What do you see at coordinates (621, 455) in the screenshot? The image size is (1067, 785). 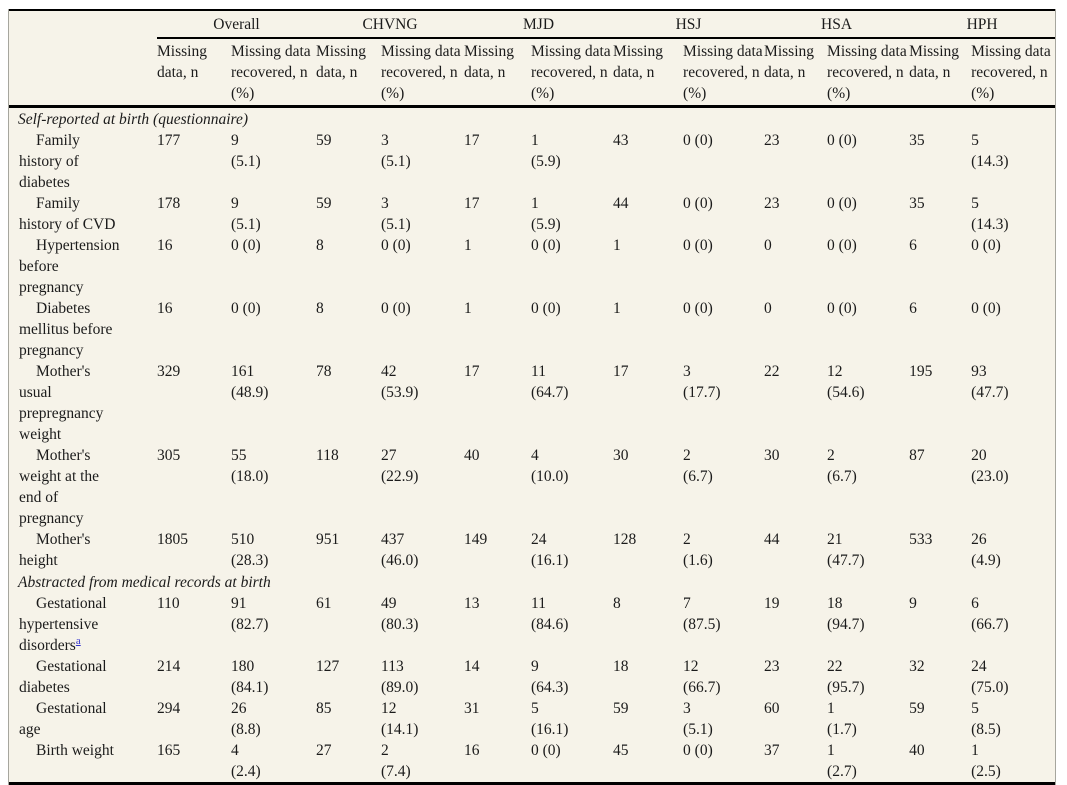 I see `data-cell: 30` at bounding box center [621, 455].